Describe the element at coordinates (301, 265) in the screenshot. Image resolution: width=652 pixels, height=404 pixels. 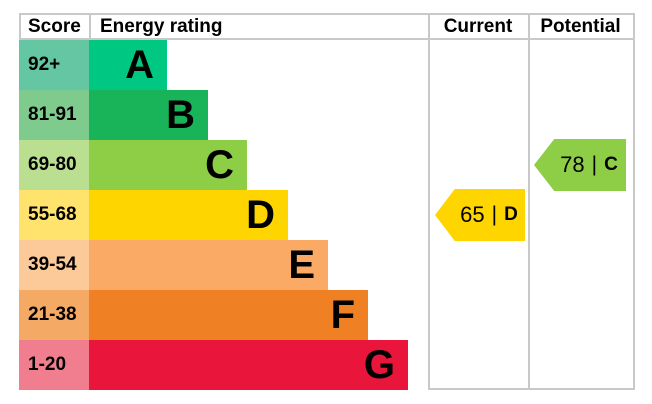
I see `band-letter-e: E` at that location.